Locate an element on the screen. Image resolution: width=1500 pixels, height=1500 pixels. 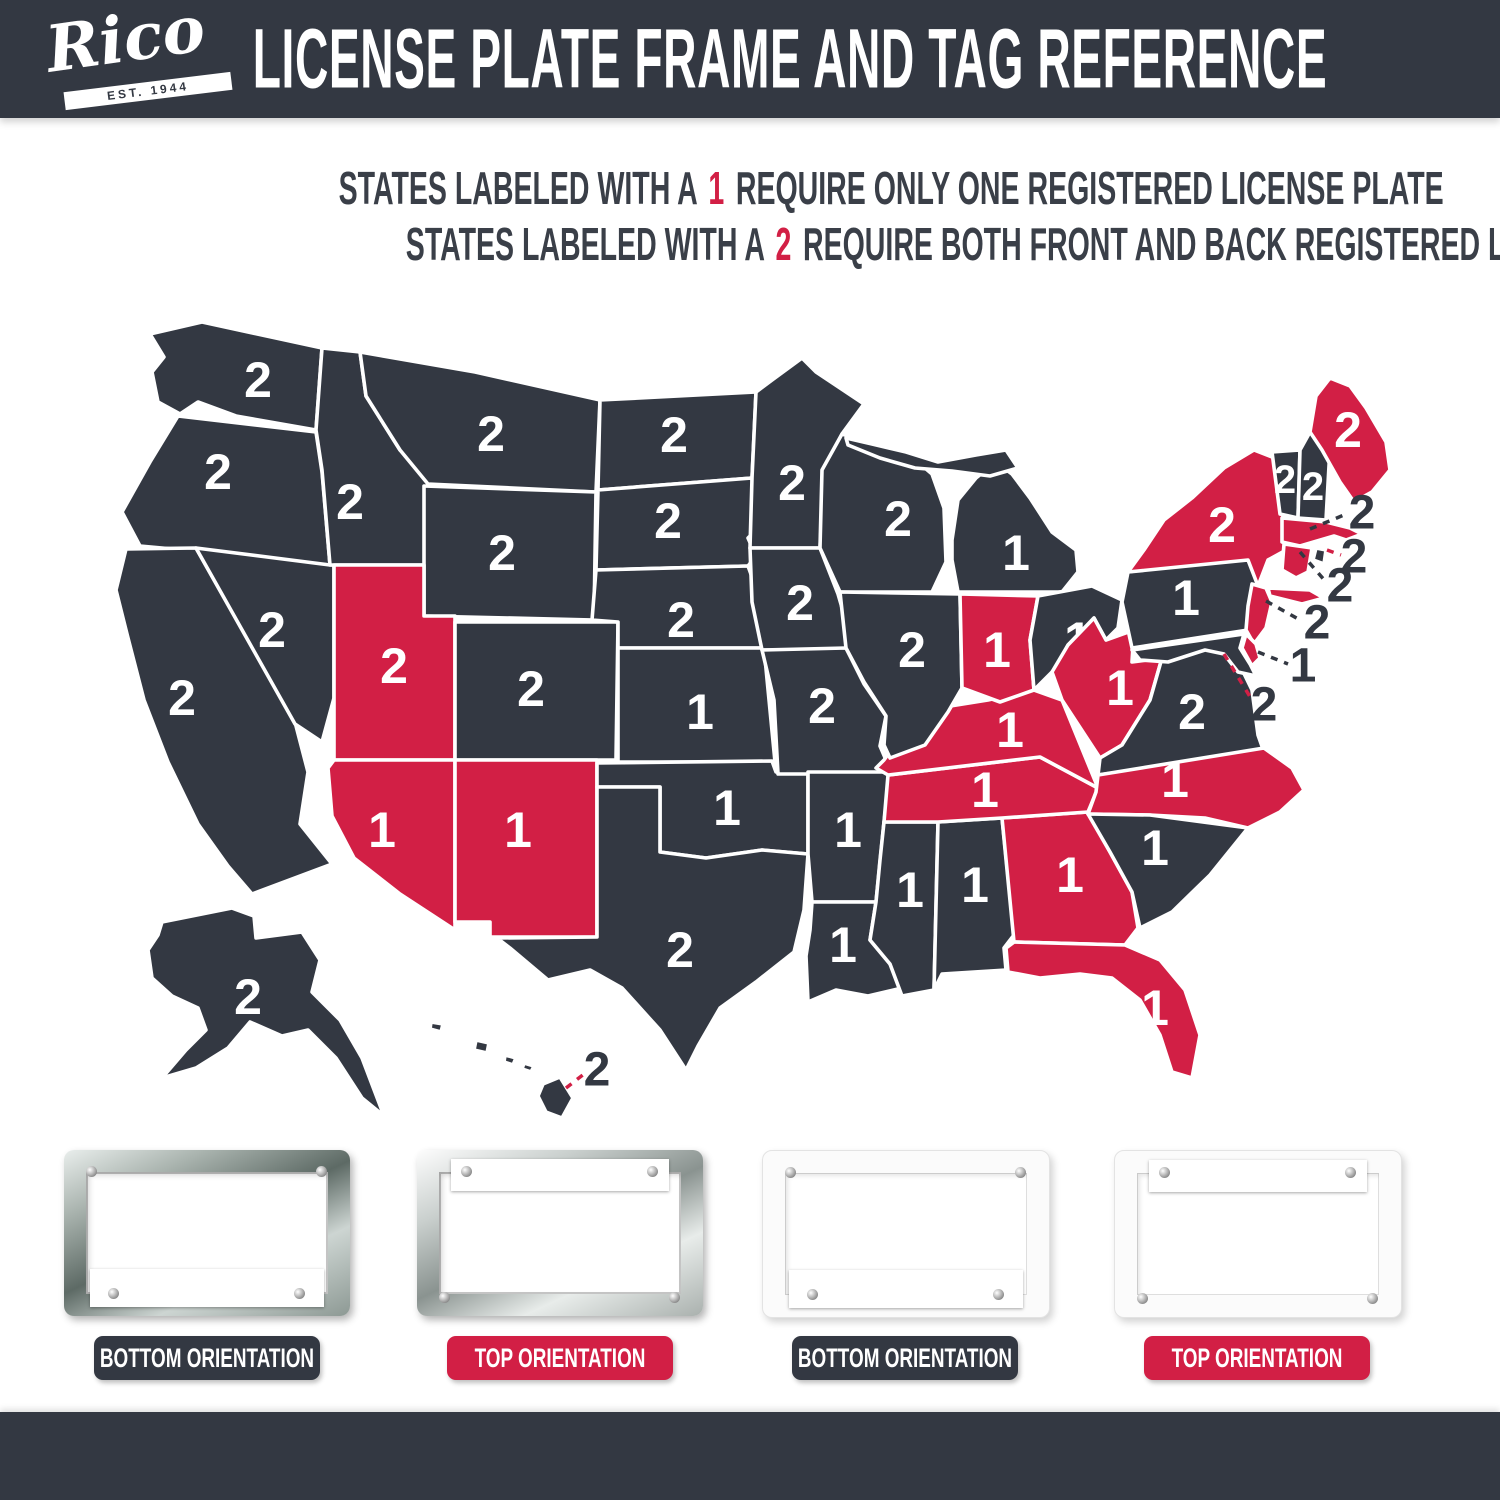
state-tn-count: 1 is located at coordinates (985, 790).